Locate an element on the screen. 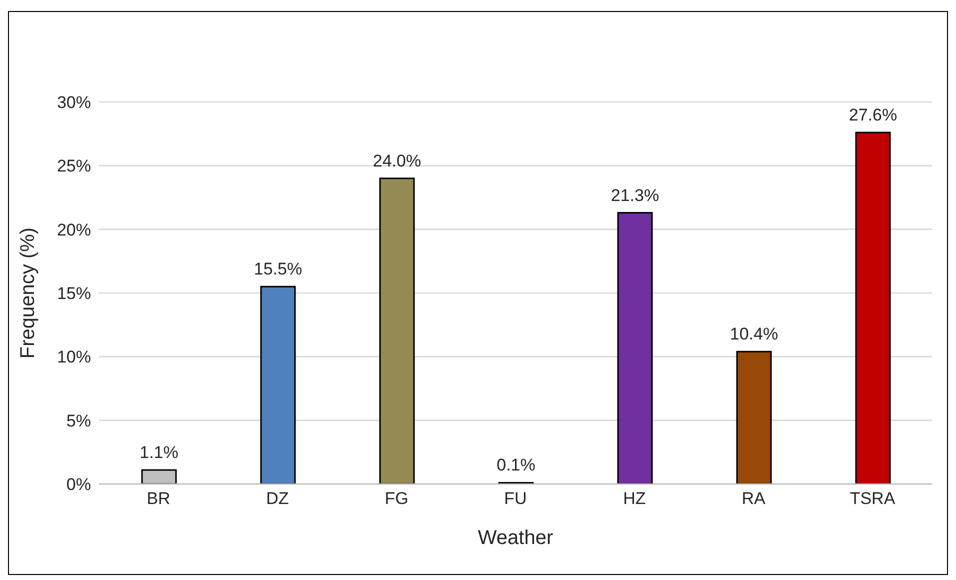  data-label: 10.4% is located at coordinates (754, 334).